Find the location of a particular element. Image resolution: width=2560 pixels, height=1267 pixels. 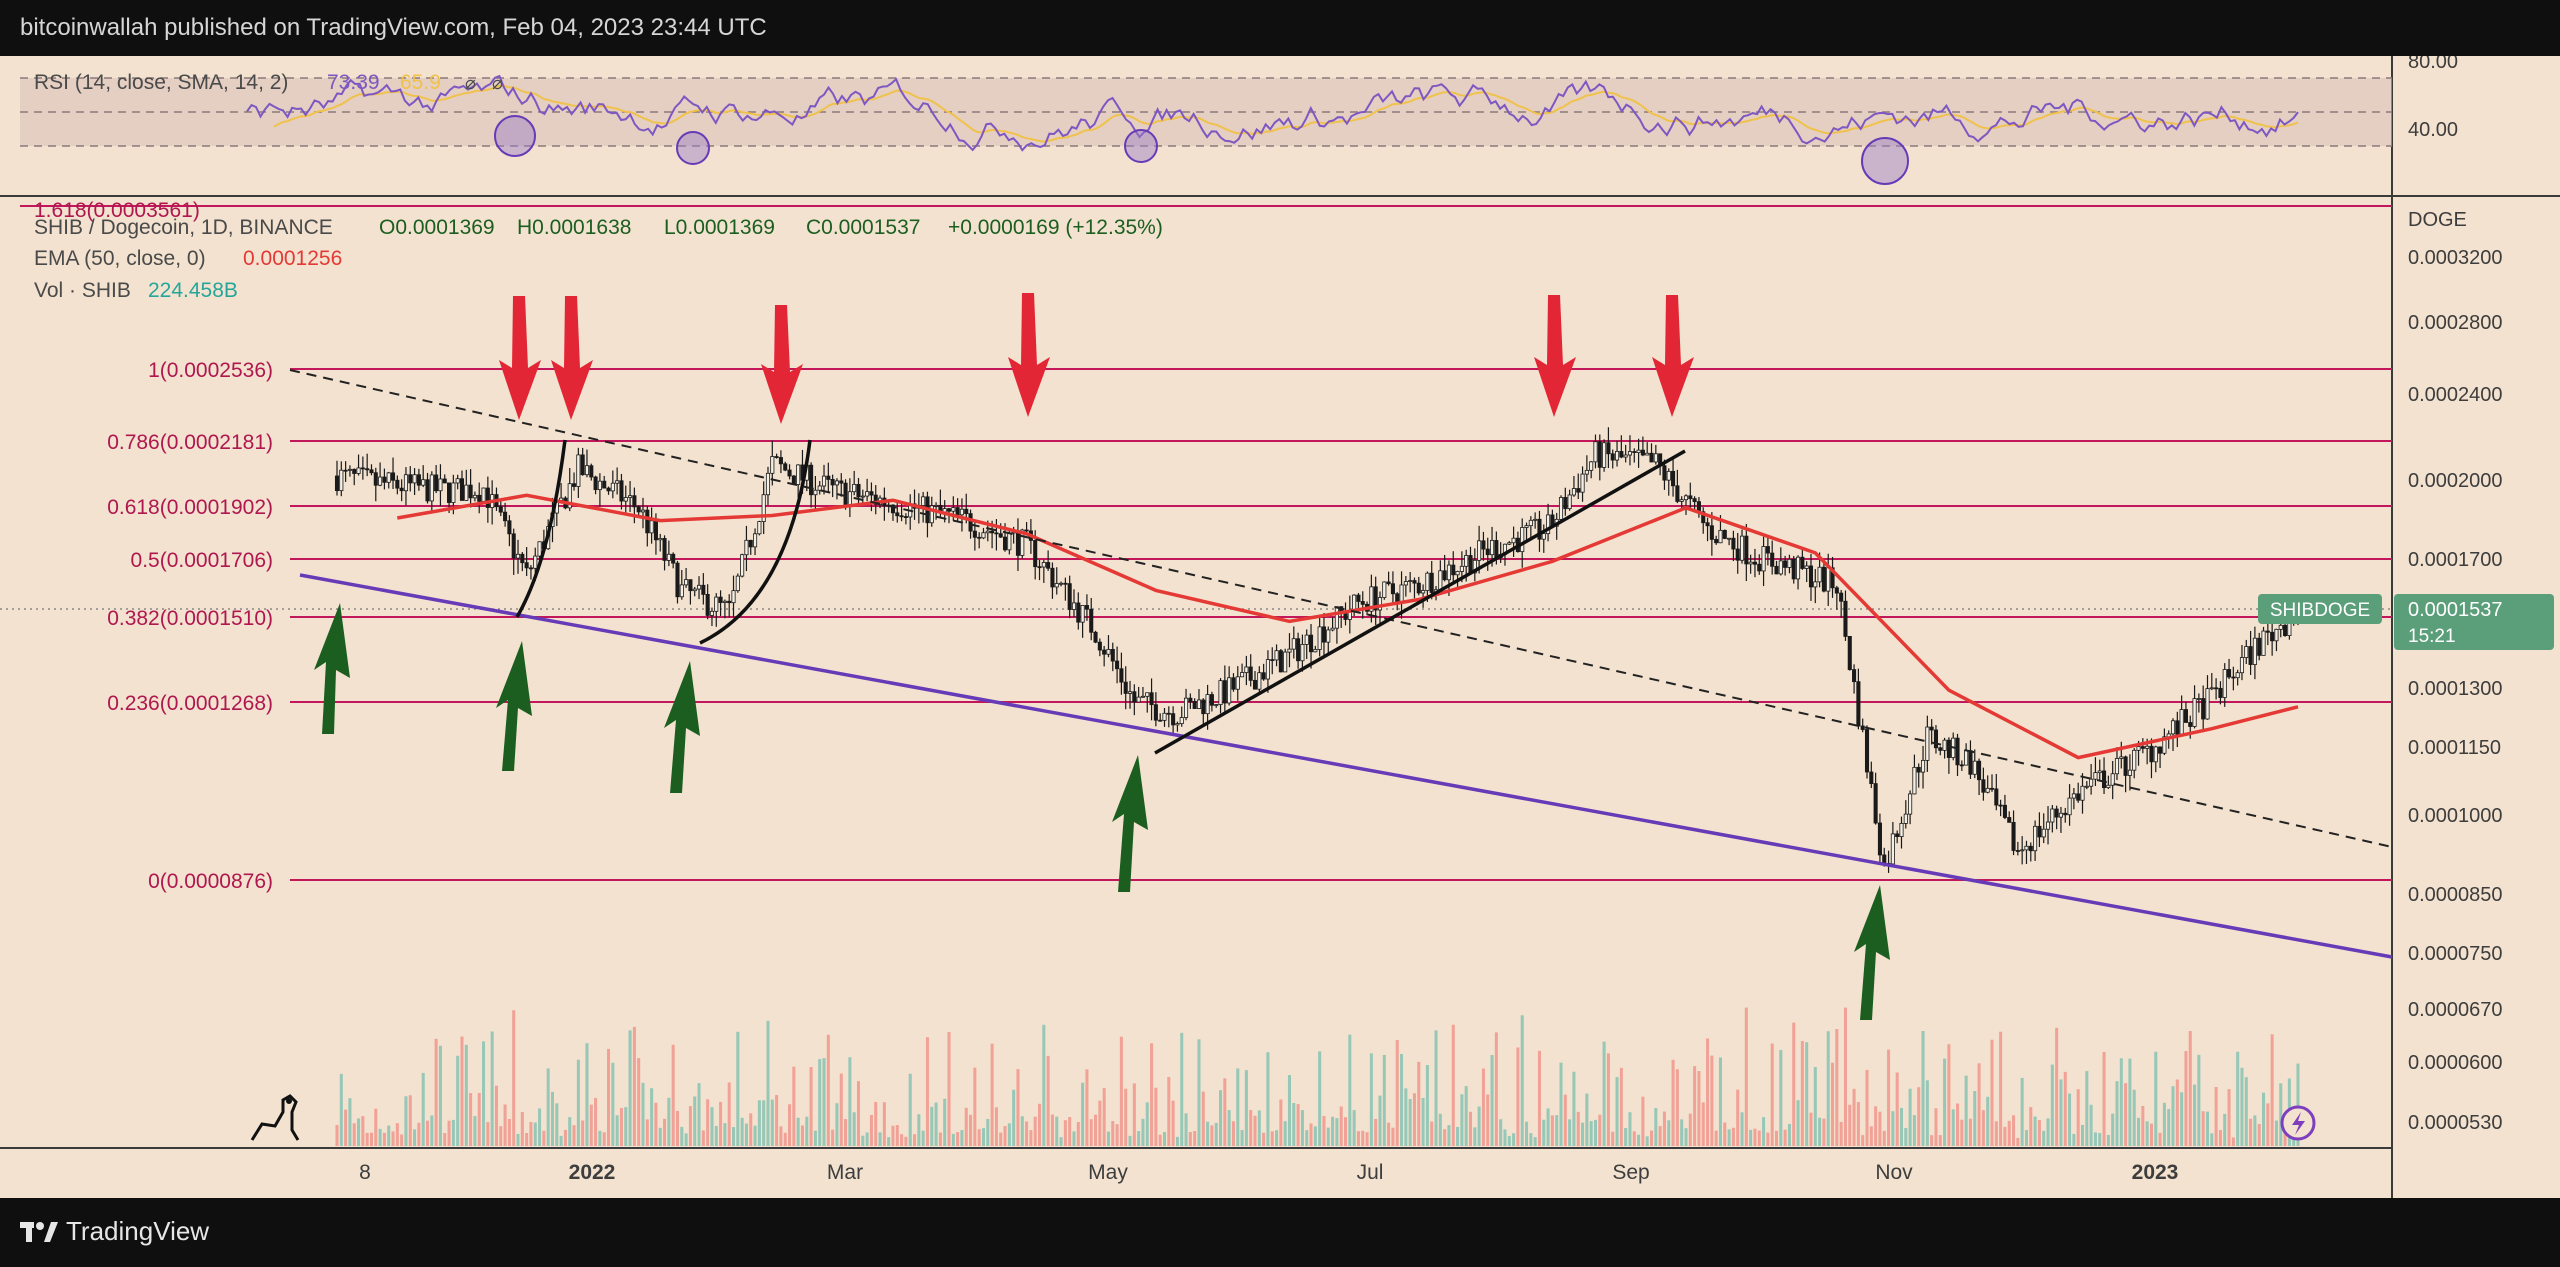

time-axis: 8 2022 Mar May Jul Sep Nov 2023 is located at coordinates (1268, 1172).